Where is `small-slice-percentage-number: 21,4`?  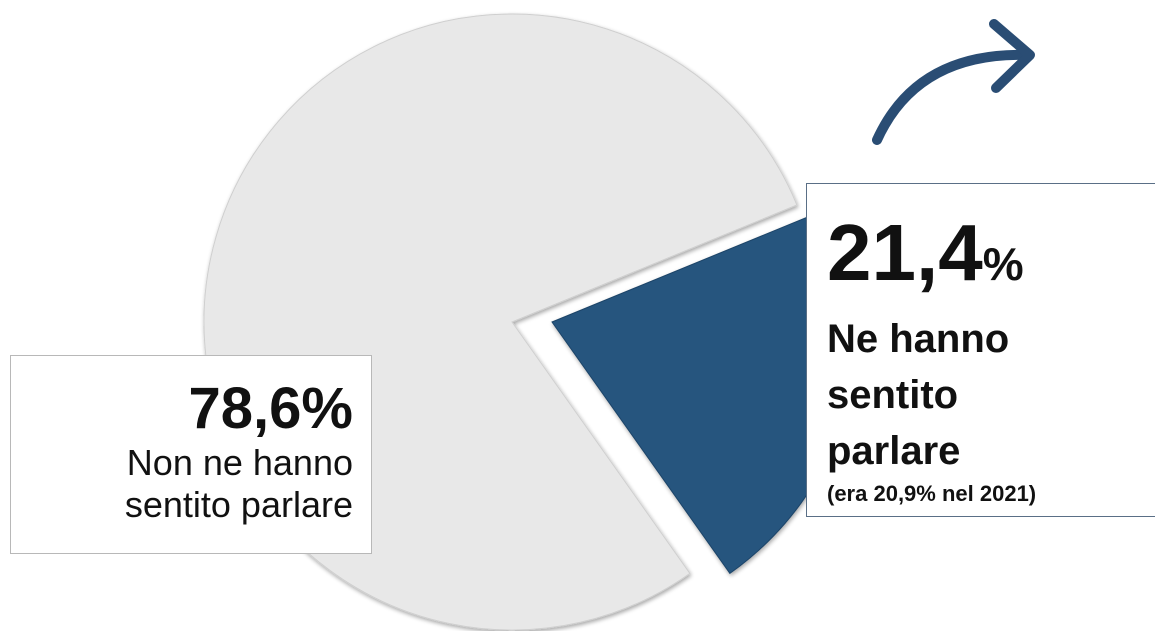 small-slice-percentage-number: 21,4 is located at coordinates (905, 252).